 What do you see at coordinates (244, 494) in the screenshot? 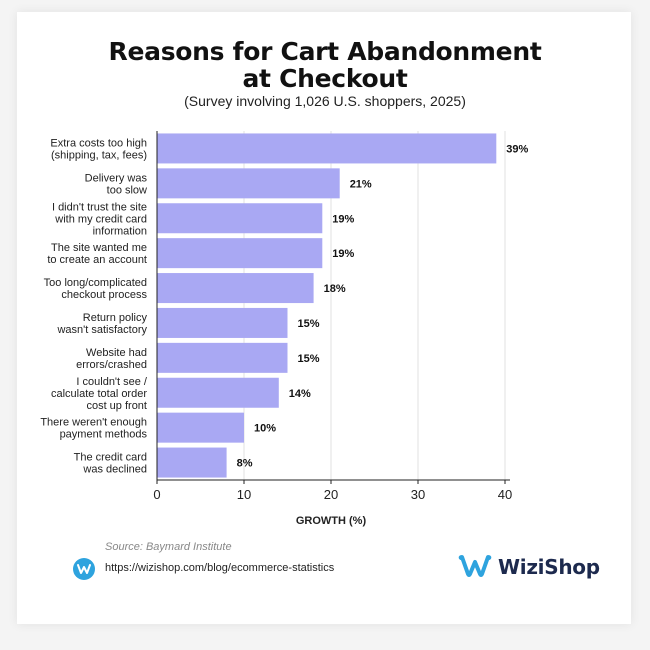
I see `x-tick-label-1: 10` at bounding box center [244, 494].